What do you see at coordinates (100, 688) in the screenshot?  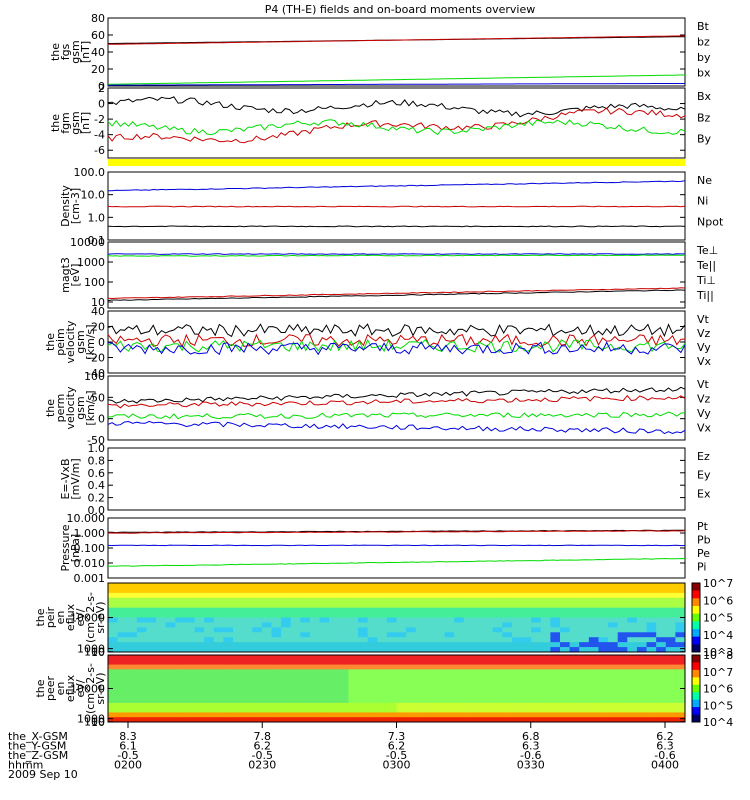 I see `y-axis-label: sr-eV)` at bounding box center [100, 688].